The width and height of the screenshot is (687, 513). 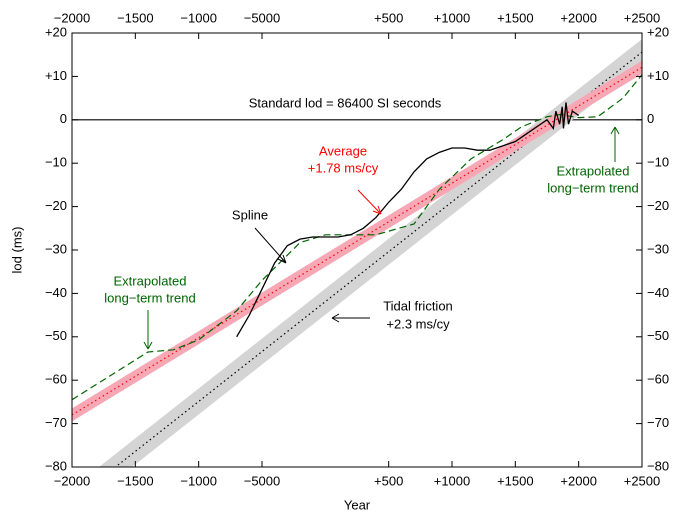 I want to click on y-tick-label-right: −20, so click(x=658, y=205).